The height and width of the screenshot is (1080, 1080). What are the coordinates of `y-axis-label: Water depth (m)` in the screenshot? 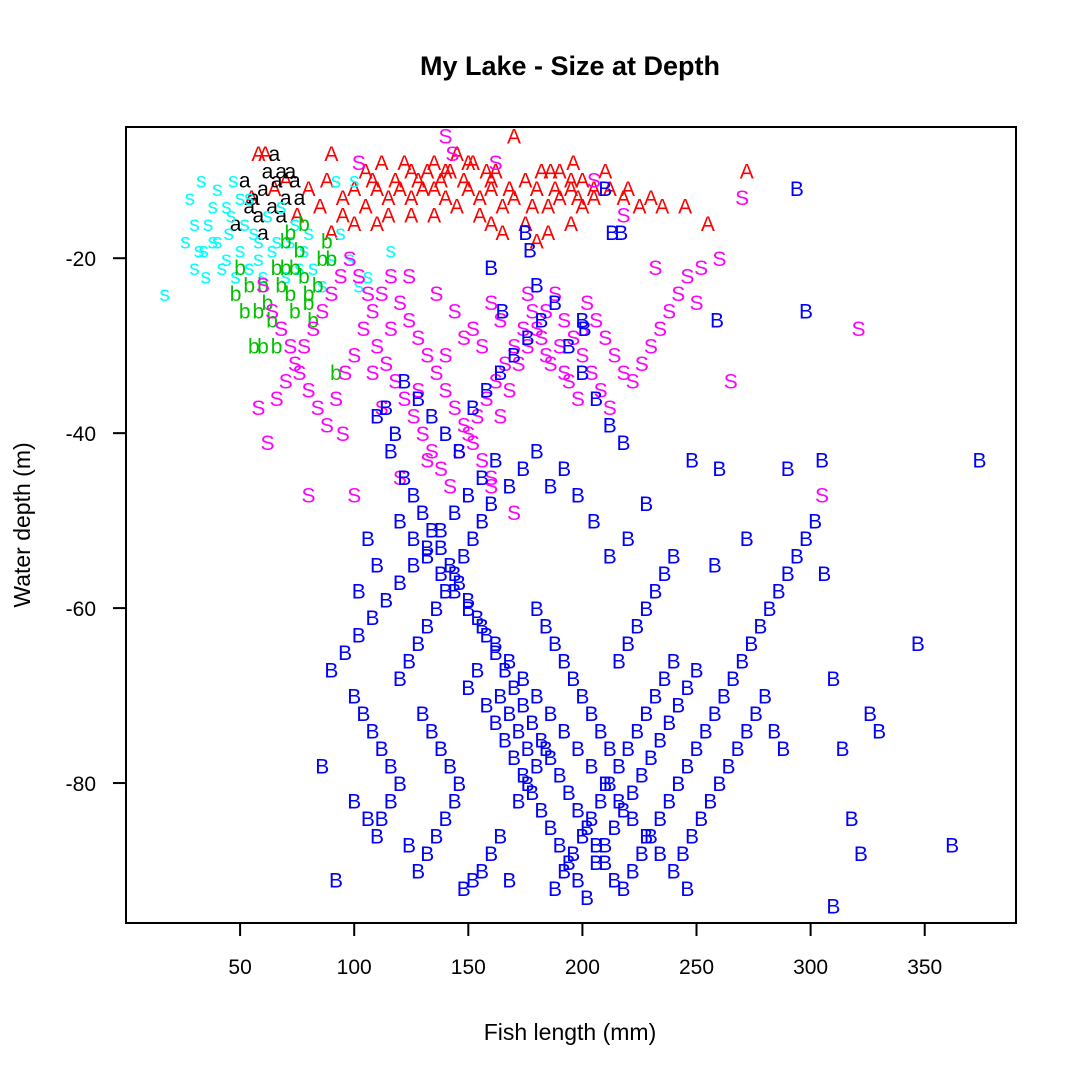 It's located at (22, 524).